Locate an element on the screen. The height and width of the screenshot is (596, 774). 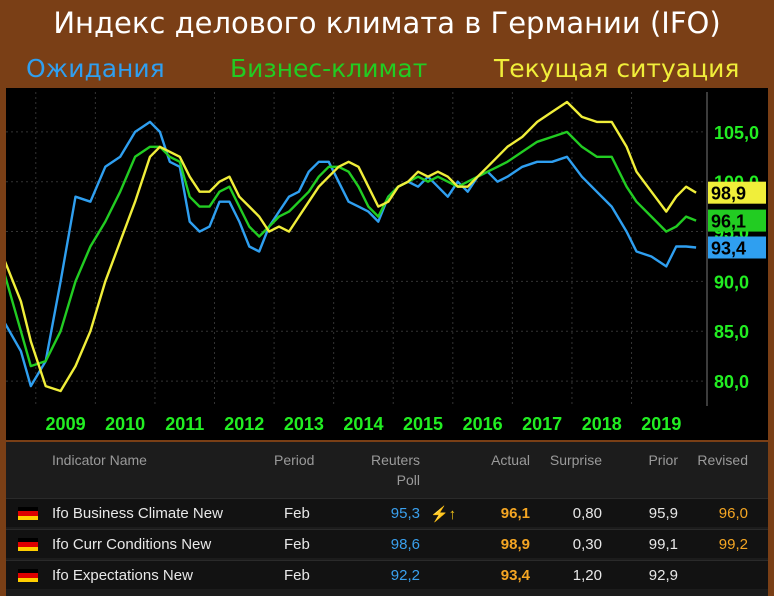
y-tick-label: 105,0 is located at coordinates (736, 133).